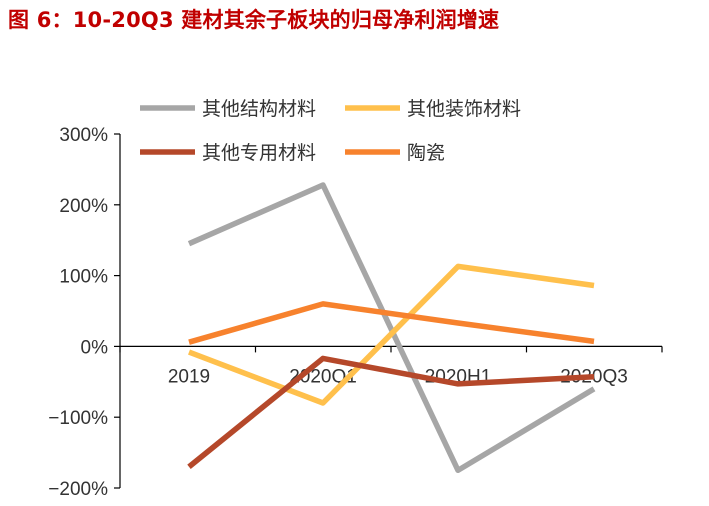 The image size is (709, 506). I want to click on y-tick-label: 0%, so click(95, 347).